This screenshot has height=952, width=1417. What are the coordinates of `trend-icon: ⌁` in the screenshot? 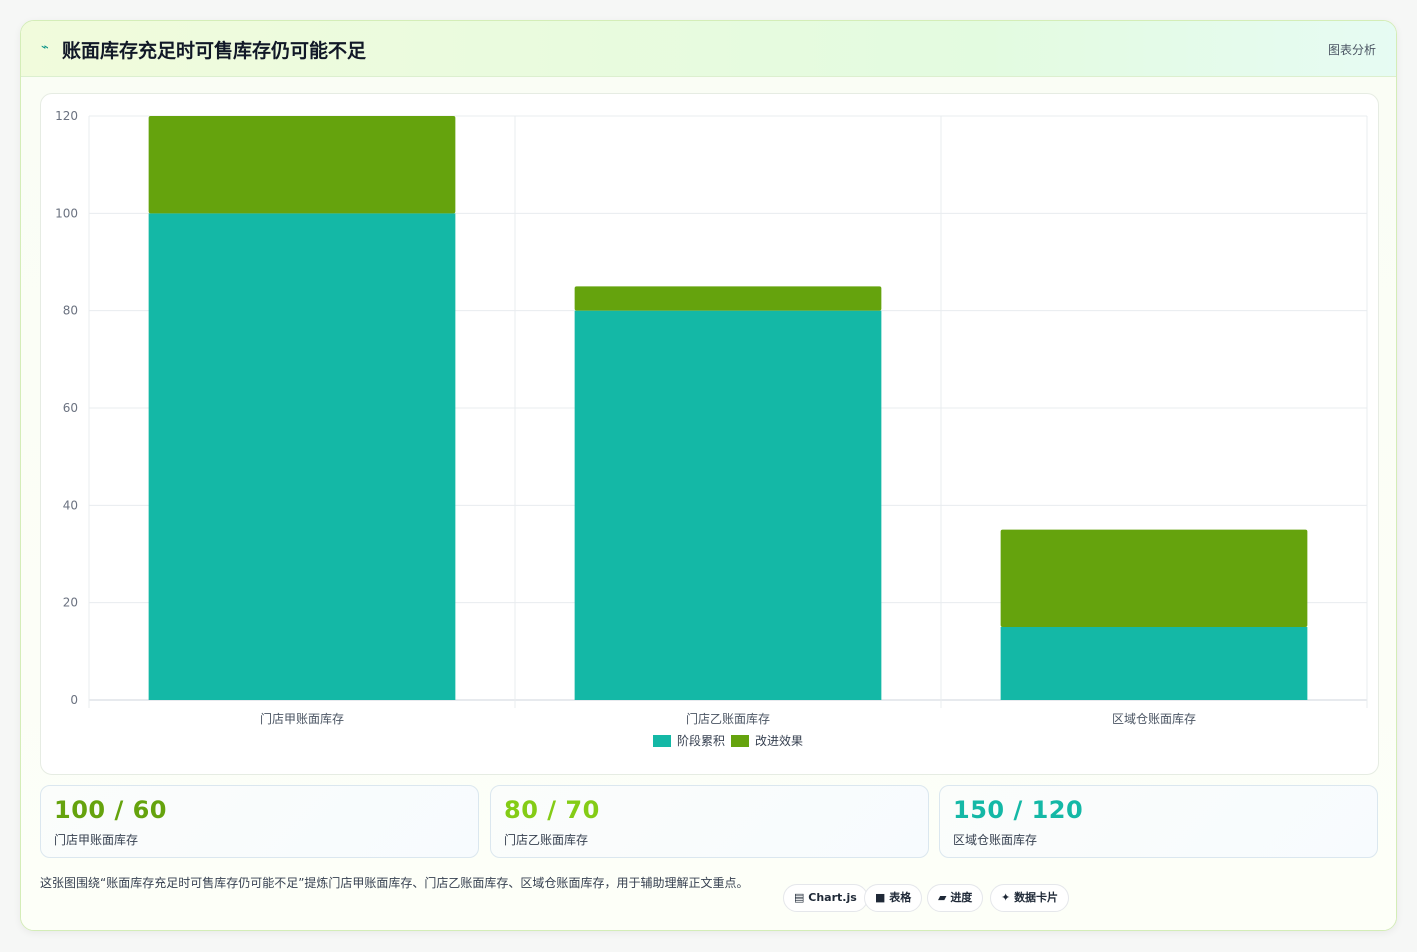 It's located at (45, 47).